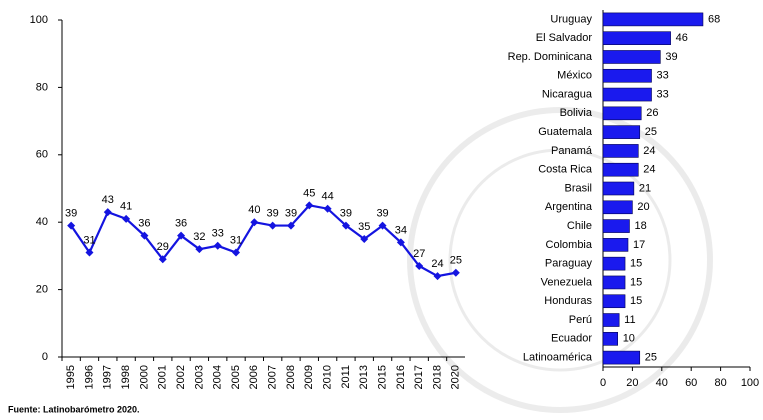 The height and width of the screenshot is (420, 763). I want to click on y-tick-label: 40, so click(42, 222).